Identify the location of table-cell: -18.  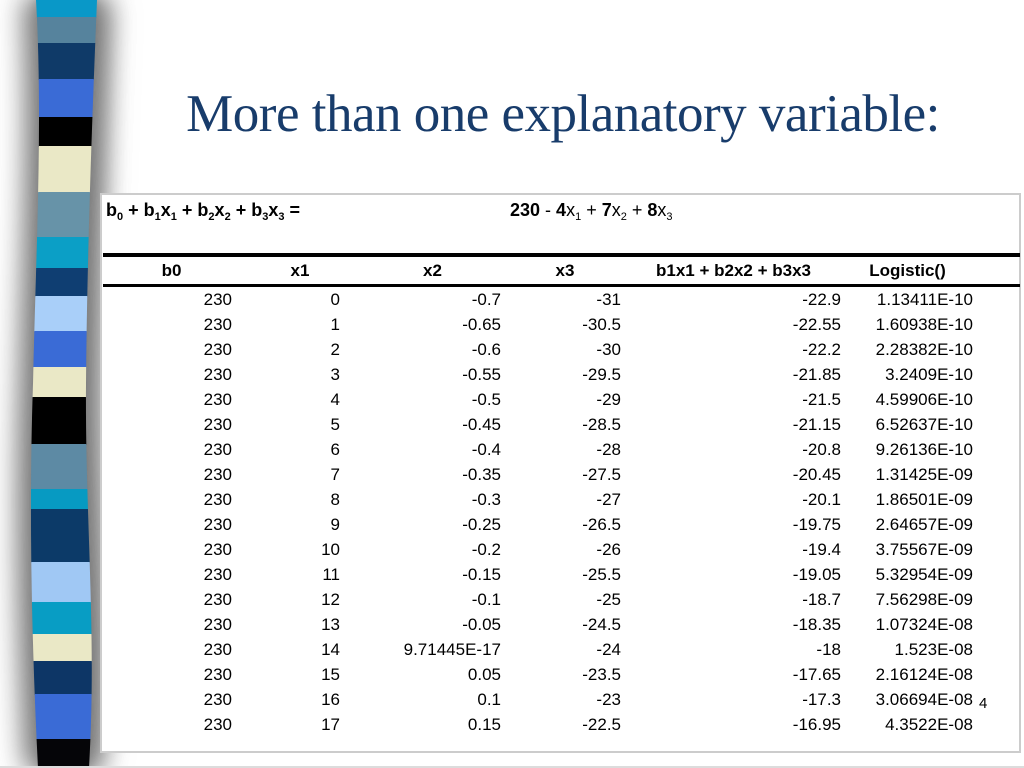
(828, 649).